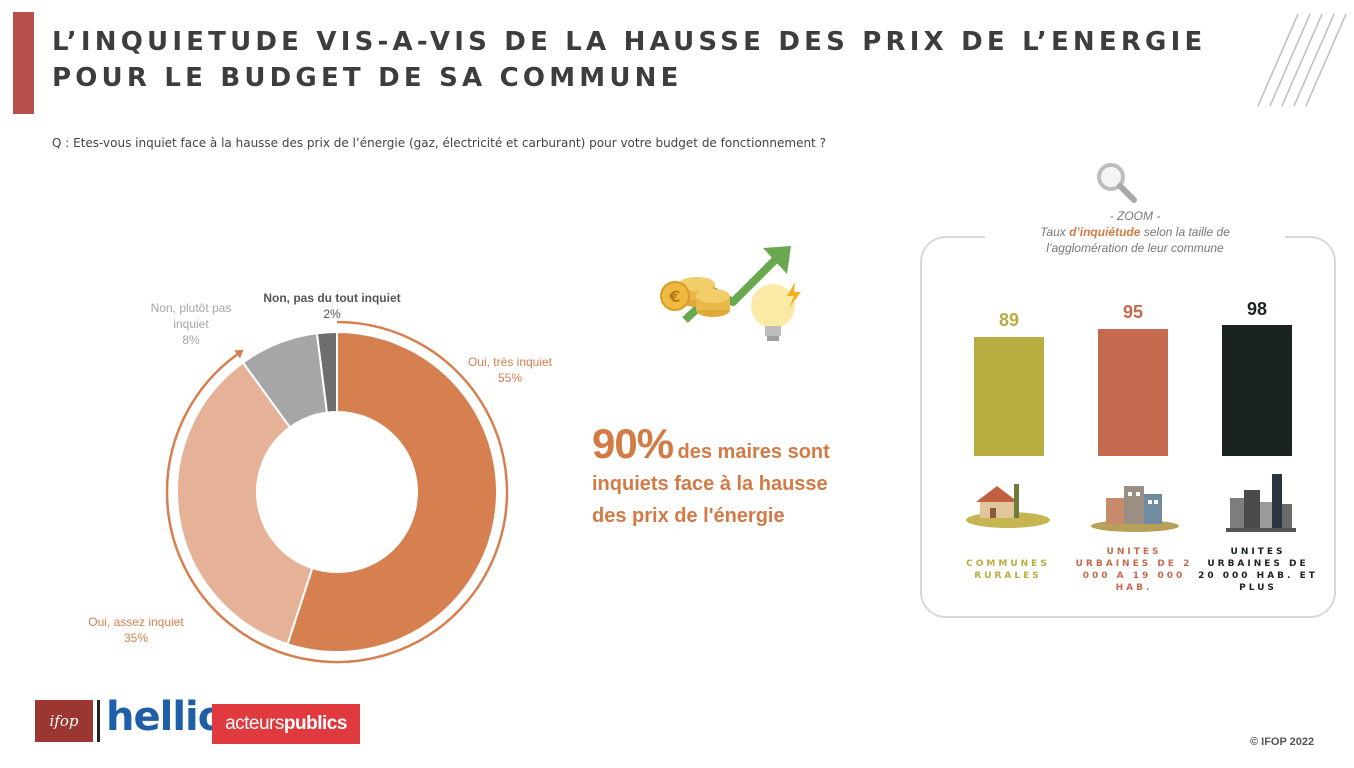 The height and width of the screenshot is (768, 1354). What do you see at coordinates (254, 723) in the screenshot?
I see `acteurs-publics-logo-a: acteurs` at bounding box center [254, 723].